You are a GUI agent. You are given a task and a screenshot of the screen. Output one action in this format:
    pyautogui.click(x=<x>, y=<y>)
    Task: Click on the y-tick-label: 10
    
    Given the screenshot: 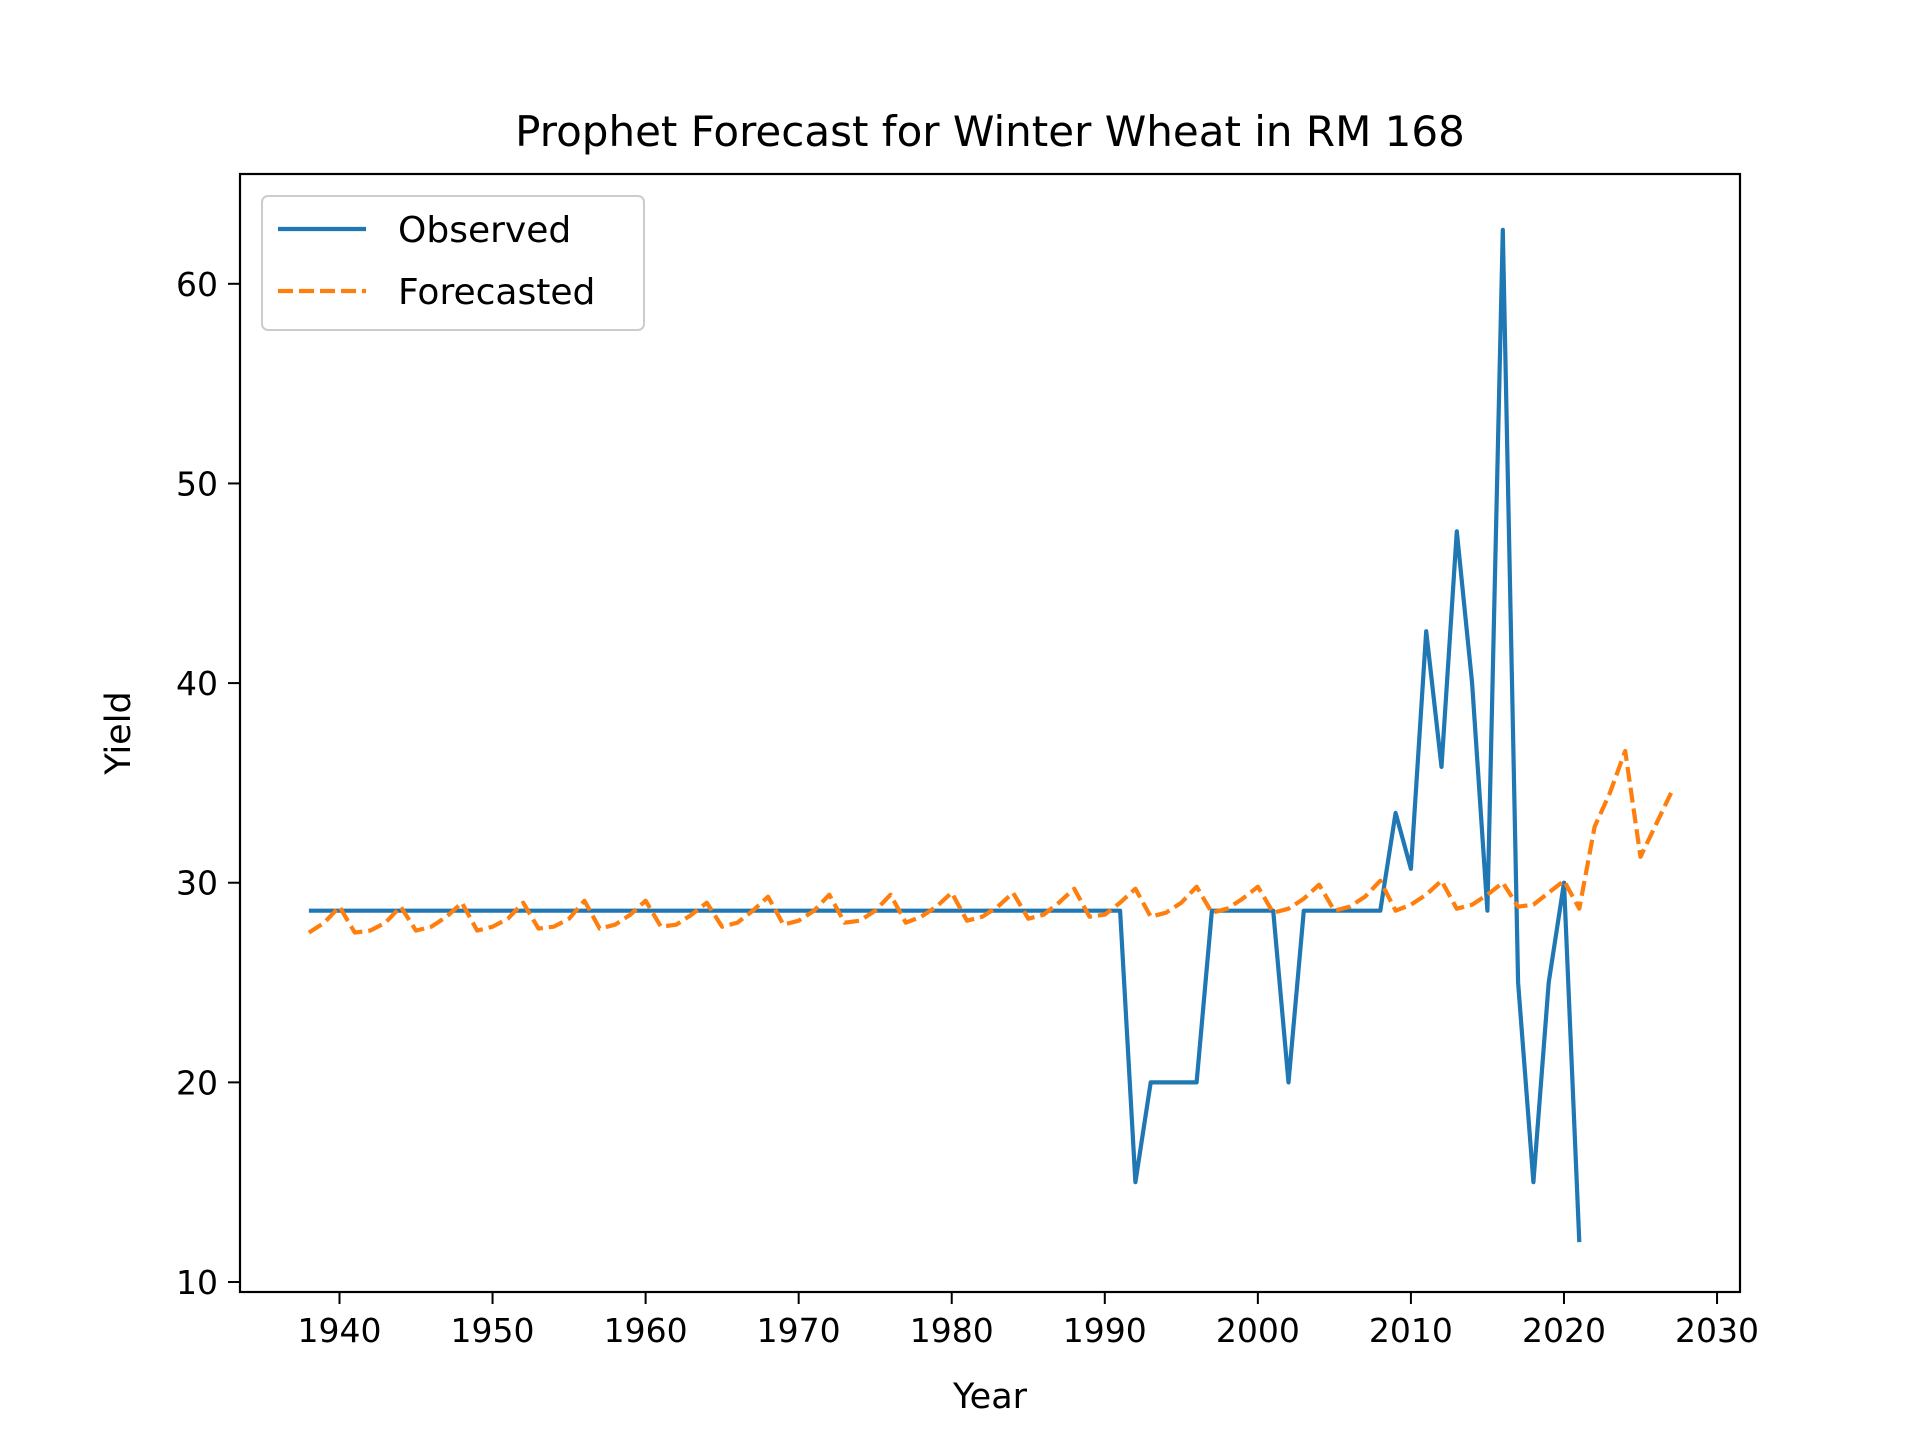 What is the action you would take?
    pyautogui.click(x=197, y=1282)
    